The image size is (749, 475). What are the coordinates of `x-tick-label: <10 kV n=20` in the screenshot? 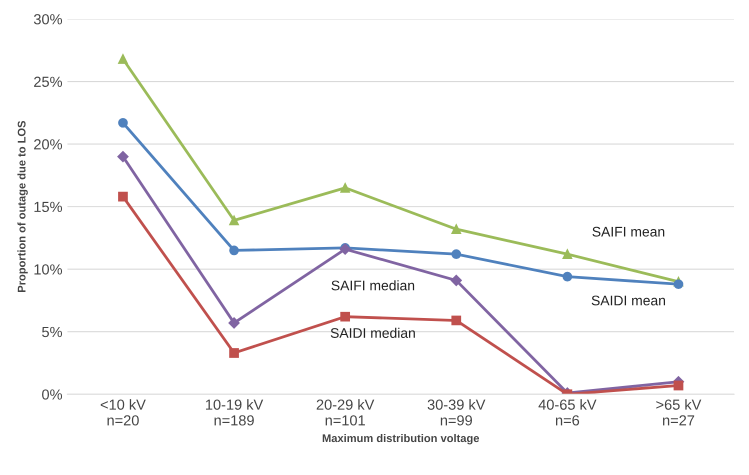 It's located at (123, 412).